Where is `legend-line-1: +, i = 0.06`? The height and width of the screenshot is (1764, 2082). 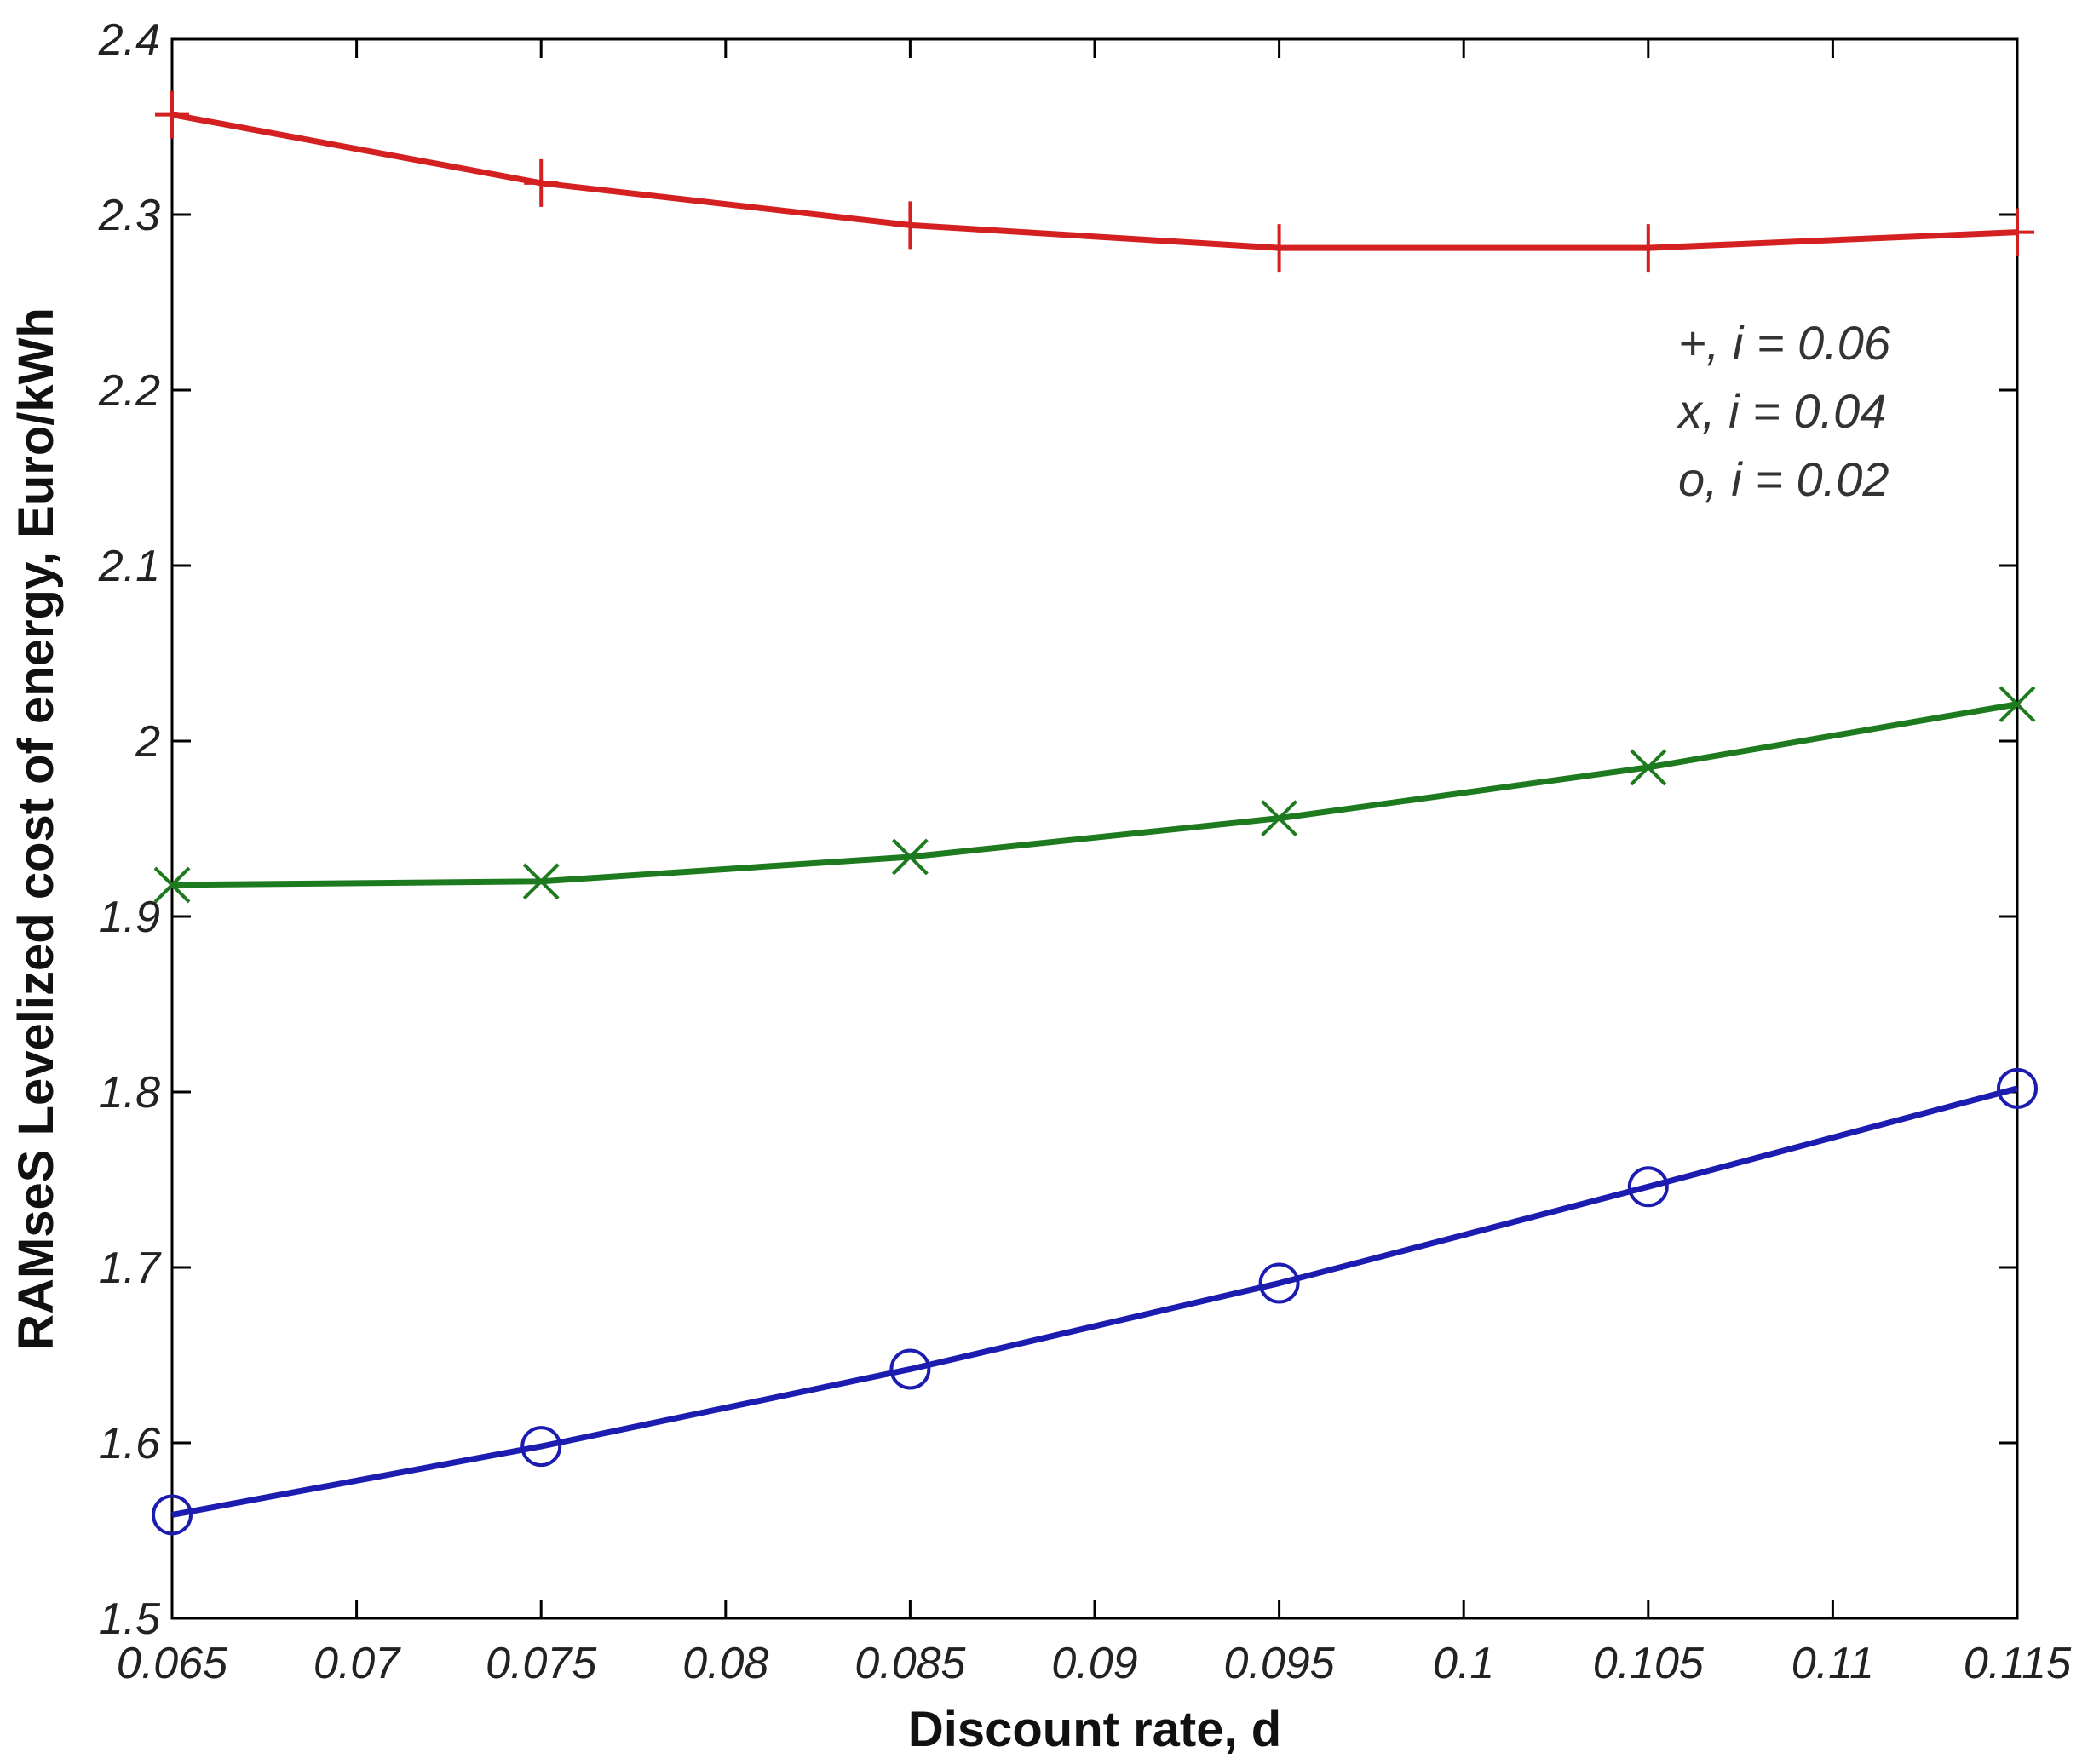
legend-line-1: +, i = 0.06 is located at coordinates (1785, 343).